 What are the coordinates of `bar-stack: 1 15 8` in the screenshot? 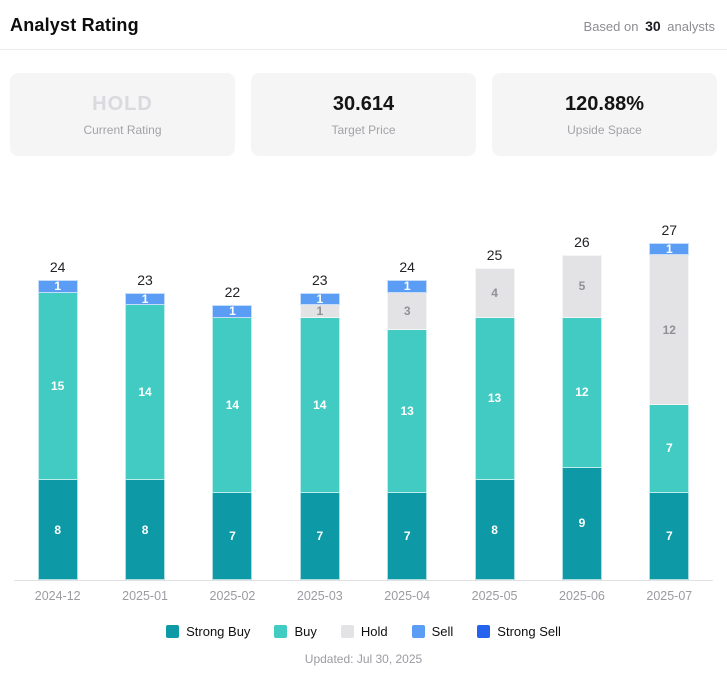 It's located at (57, 430).